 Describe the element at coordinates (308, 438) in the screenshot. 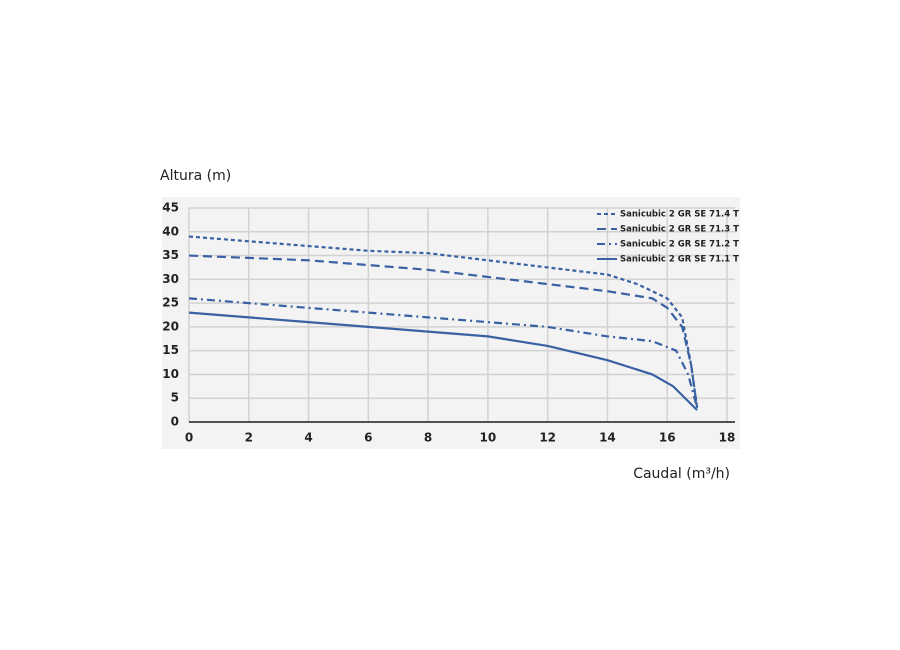

I see `x-tick-label: 4` at that location.